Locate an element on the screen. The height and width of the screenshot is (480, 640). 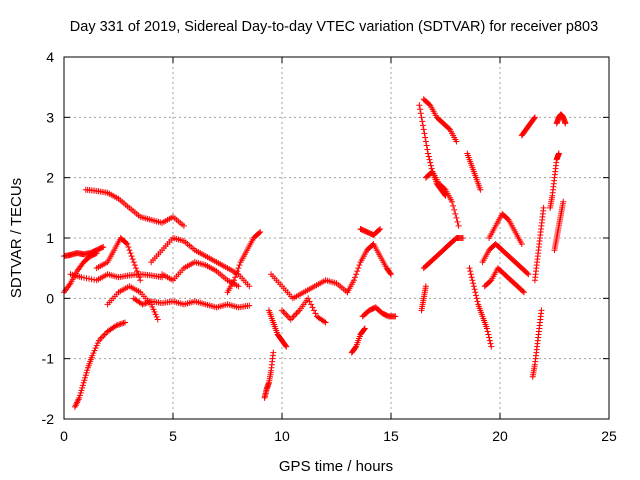
y-tick-label: 2 is located at coordinates (50, 178).